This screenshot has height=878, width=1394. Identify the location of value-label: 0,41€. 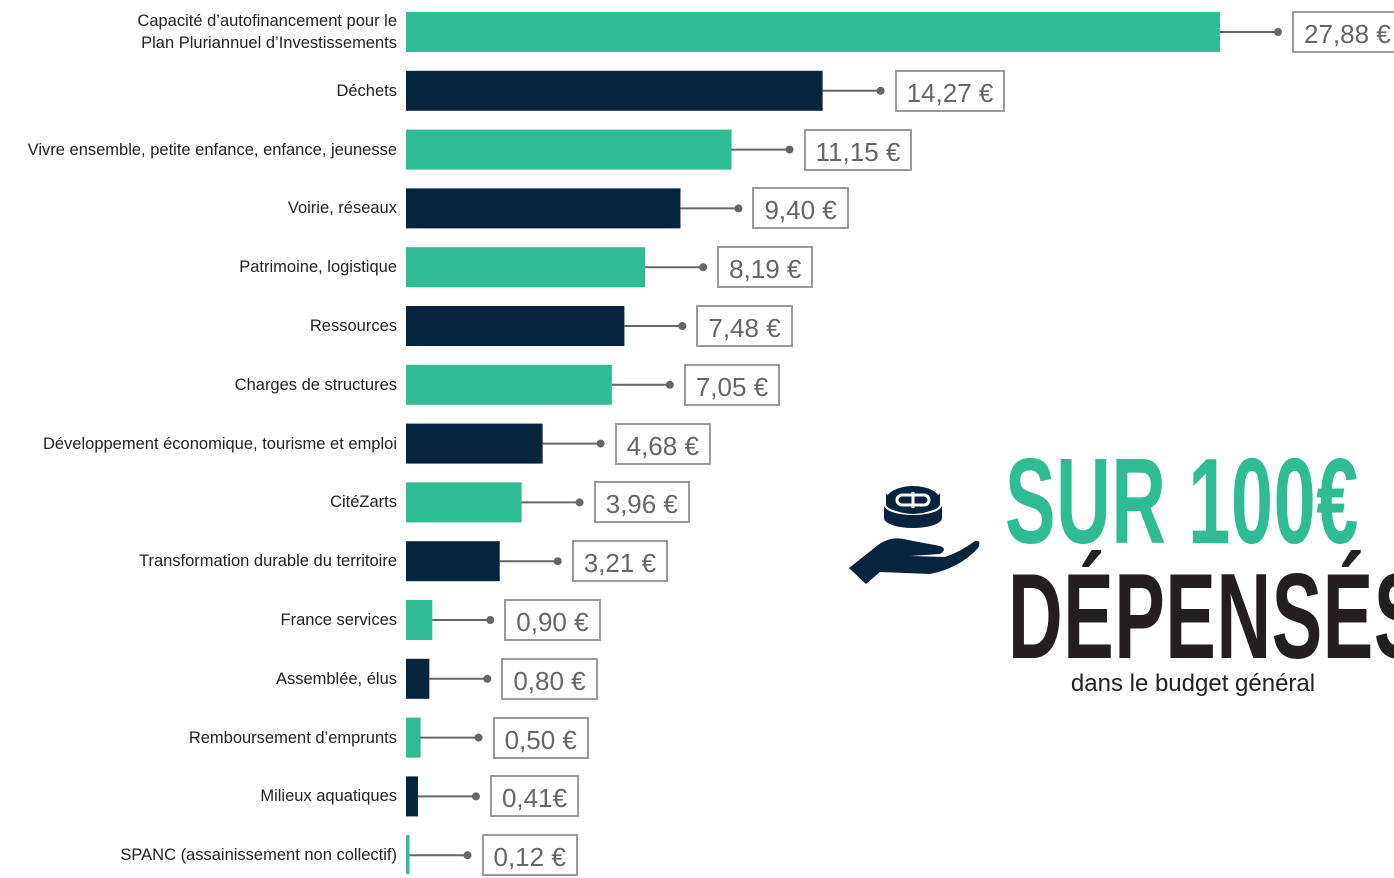
(534, 796).